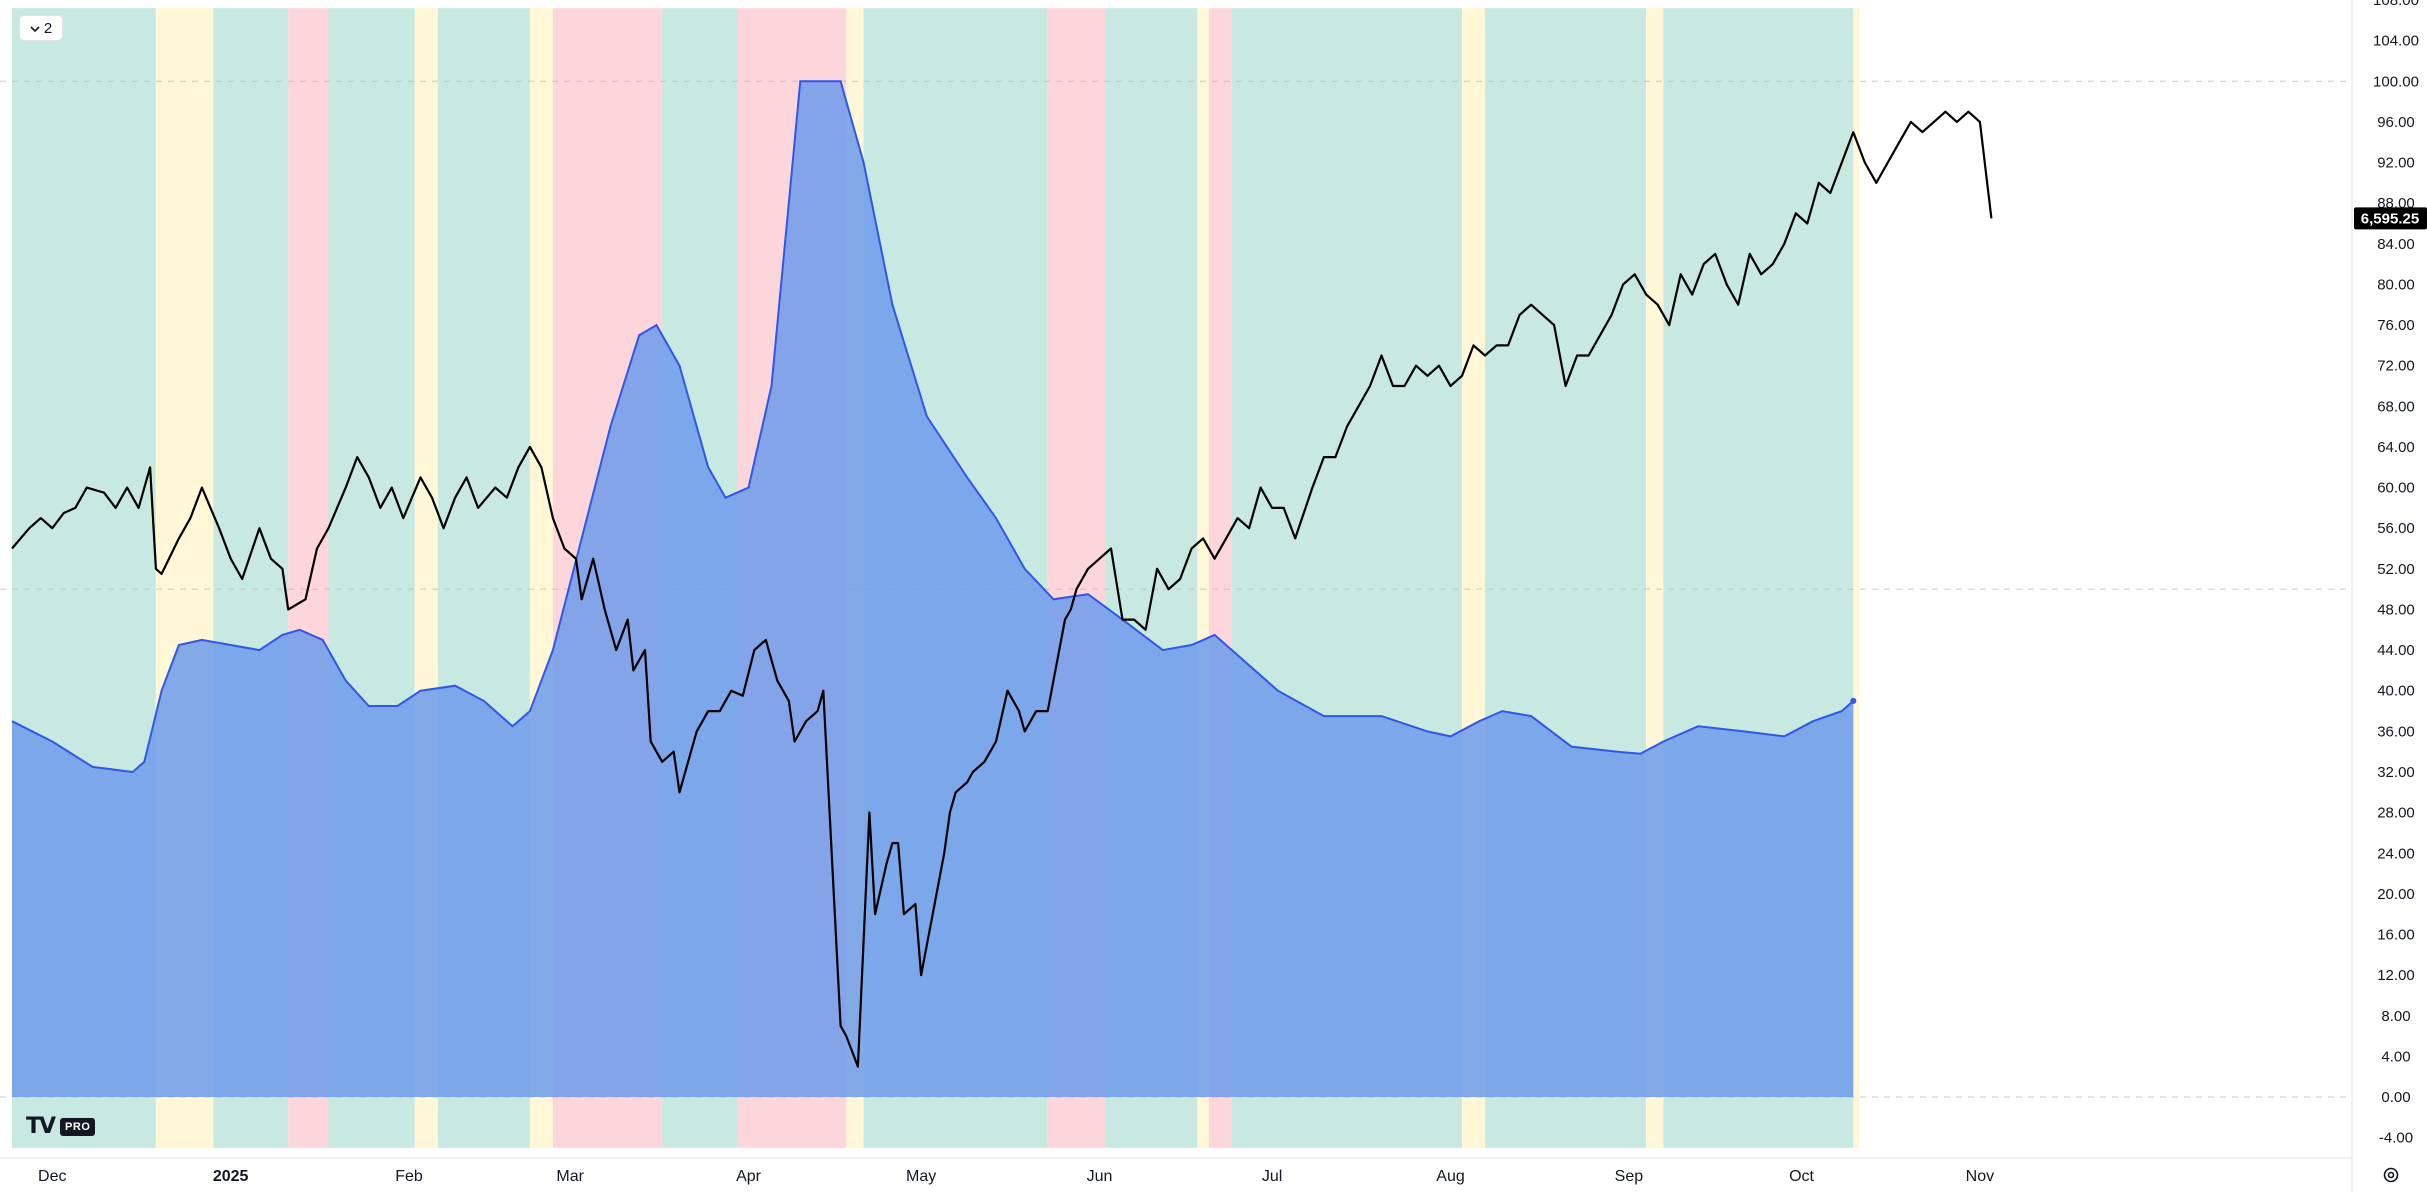 Image resolution: width=2427 pixels, height=1197 pixels. What do you see at coordinates (2396, 569) in the screenshot?
I see `y-tick-label: 52.00` at bounding box center [2396, 569].